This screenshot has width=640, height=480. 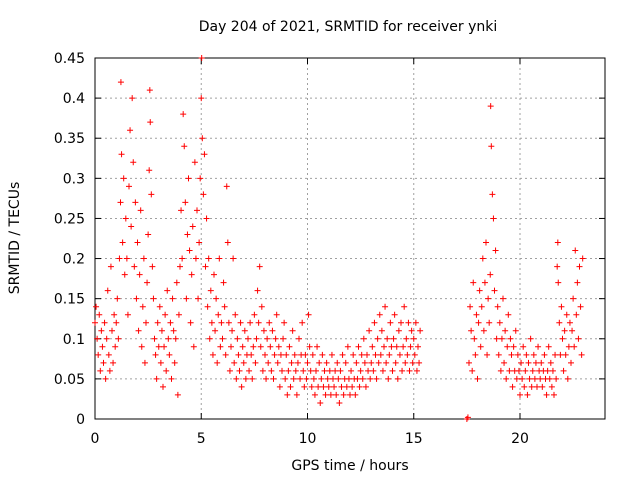 I want to click on x-tick-label: 15, so click(x=414, y=439).